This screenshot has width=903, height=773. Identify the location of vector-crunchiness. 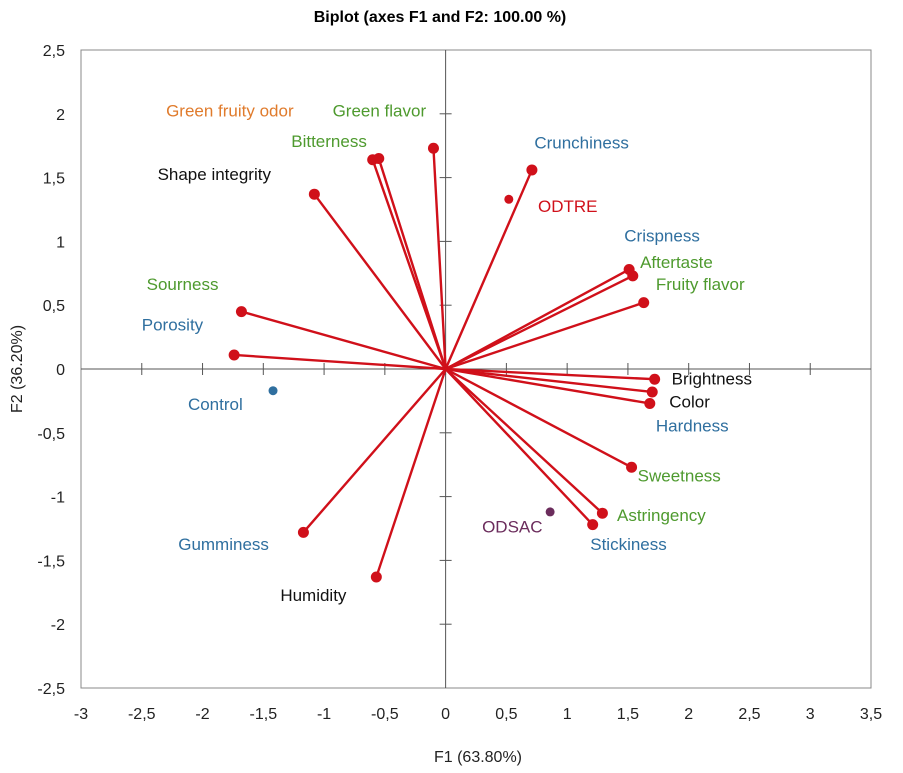
(489, 269).